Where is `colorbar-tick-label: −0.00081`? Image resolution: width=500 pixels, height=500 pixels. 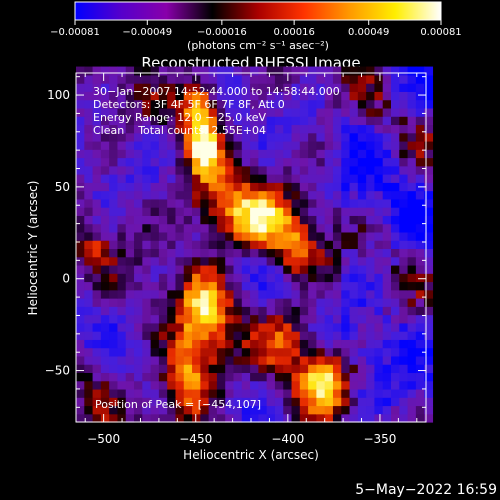
colorbar-tick-label: −0.00081 is located at coordinates (75, 32).